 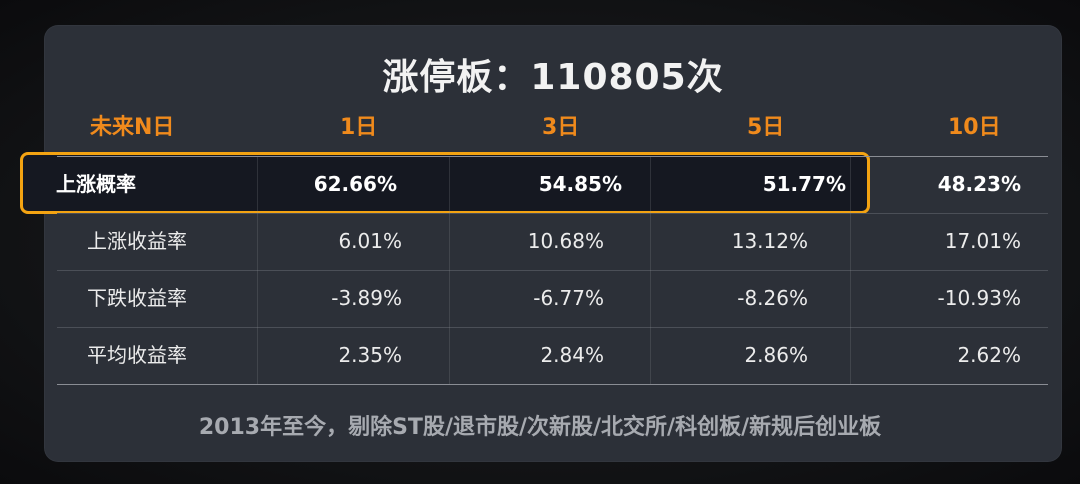 I want to click on header-col-1: 1日, so click(x=359, y=127).